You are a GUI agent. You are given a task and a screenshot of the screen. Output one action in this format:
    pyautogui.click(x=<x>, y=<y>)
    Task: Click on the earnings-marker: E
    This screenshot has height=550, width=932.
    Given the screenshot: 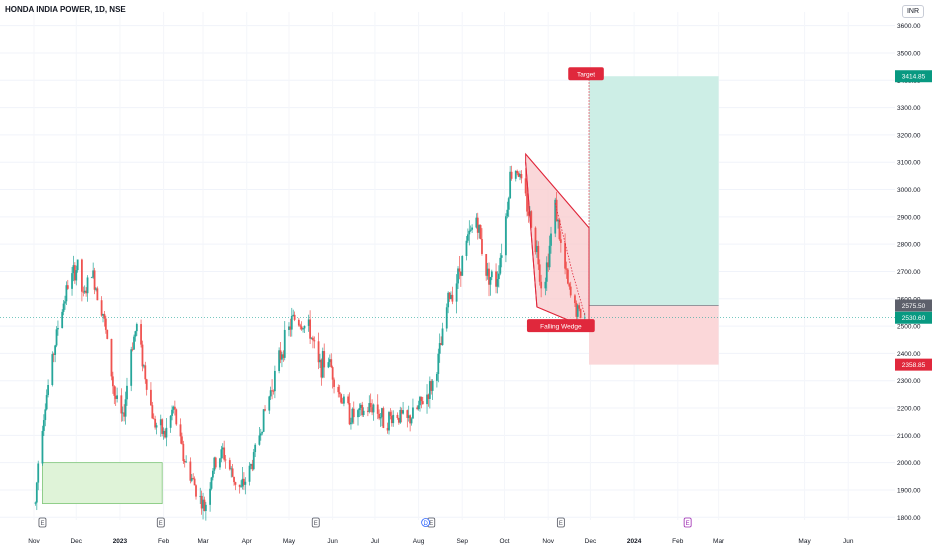 What is the action you would take?
    pyautogui.click(x=560, y=522)
    